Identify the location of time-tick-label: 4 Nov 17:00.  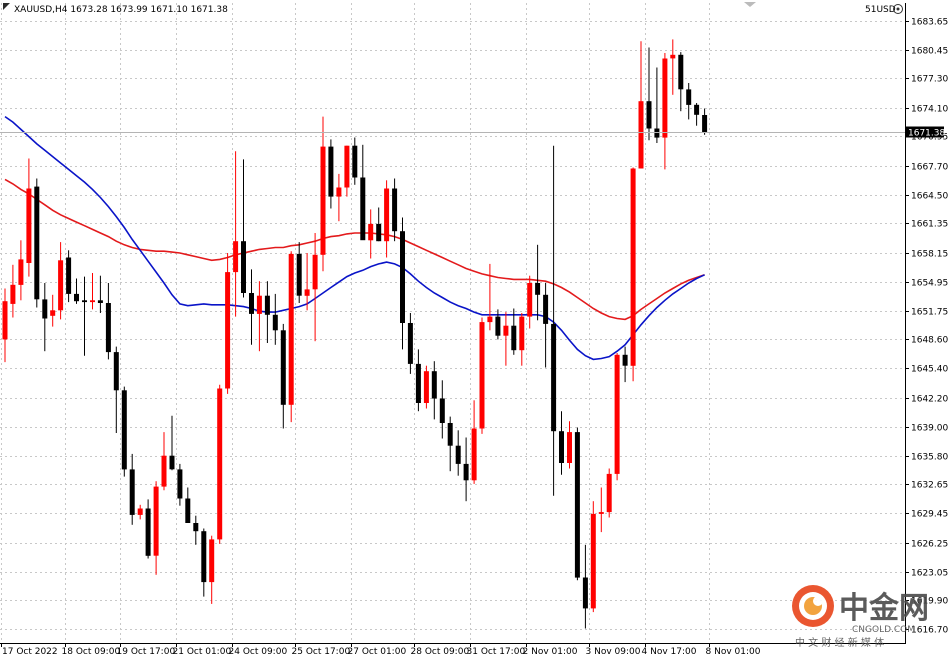
(669, 652).